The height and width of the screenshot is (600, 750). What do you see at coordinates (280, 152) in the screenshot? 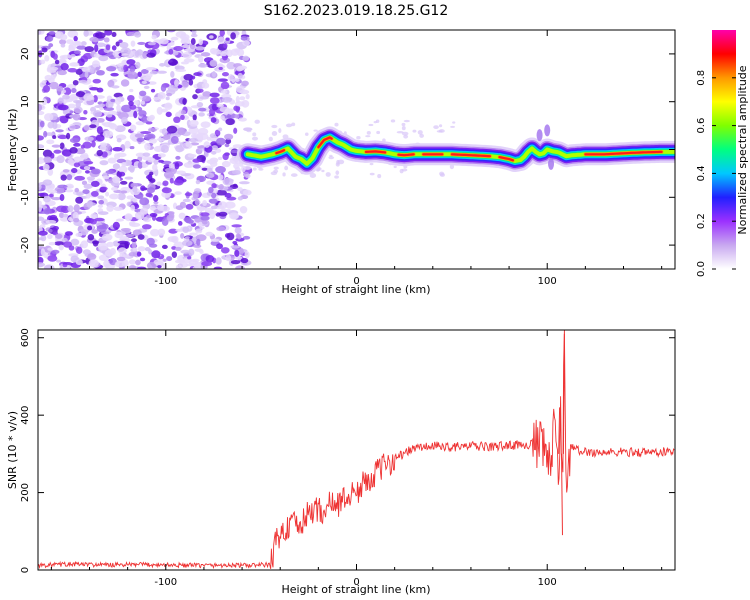
I see `carrier-trace-peak` at bounding box center [280, 152].